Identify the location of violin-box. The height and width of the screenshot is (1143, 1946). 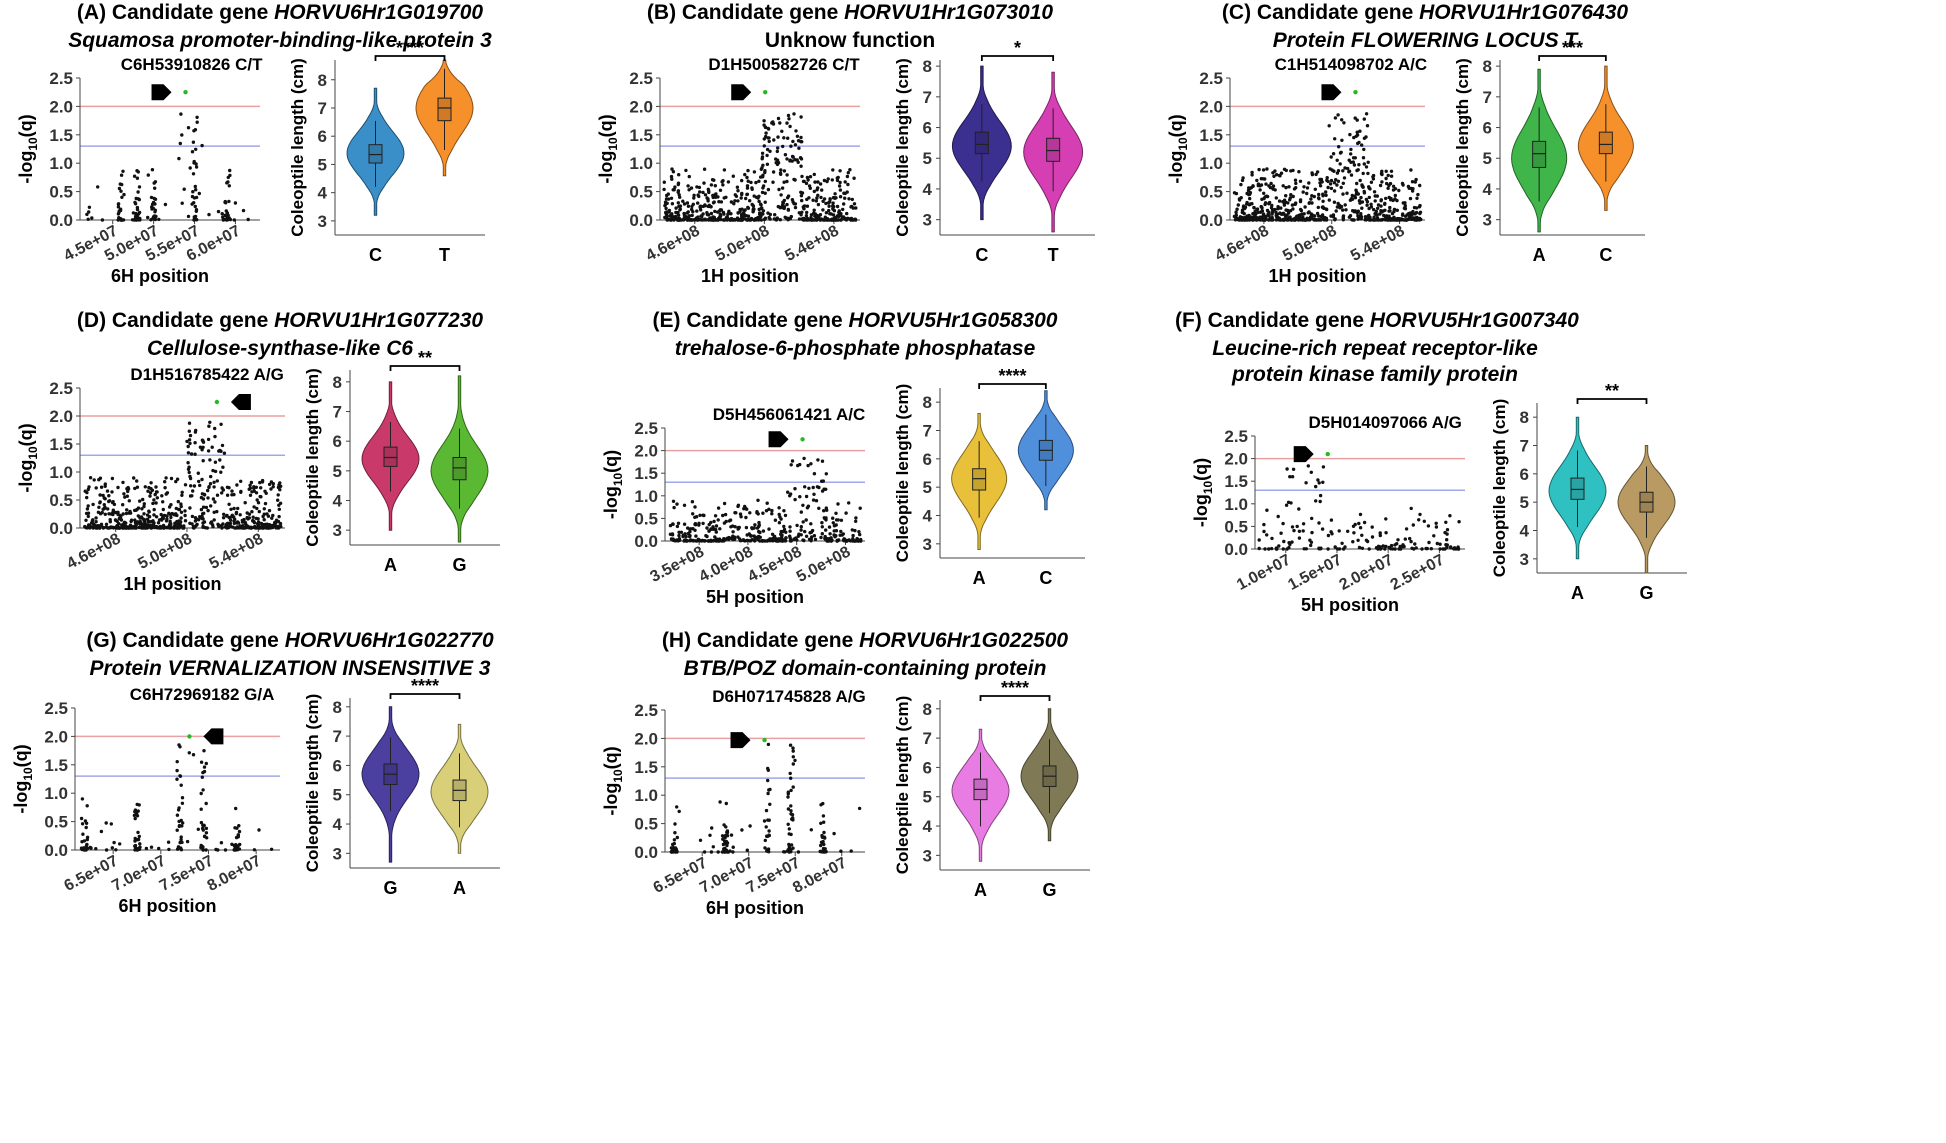
(459, 469).